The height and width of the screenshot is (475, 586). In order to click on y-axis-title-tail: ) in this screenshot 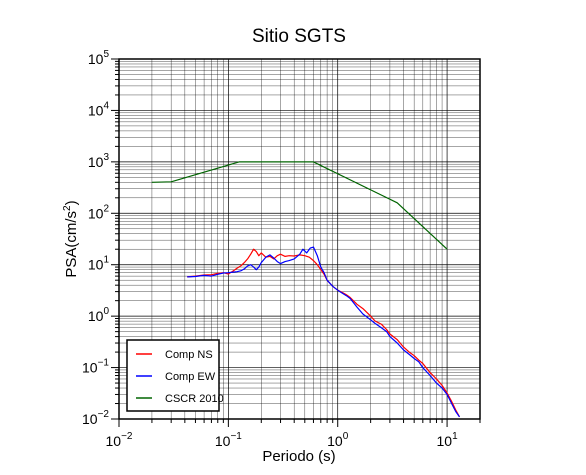, I will do `click(71, 202)`.